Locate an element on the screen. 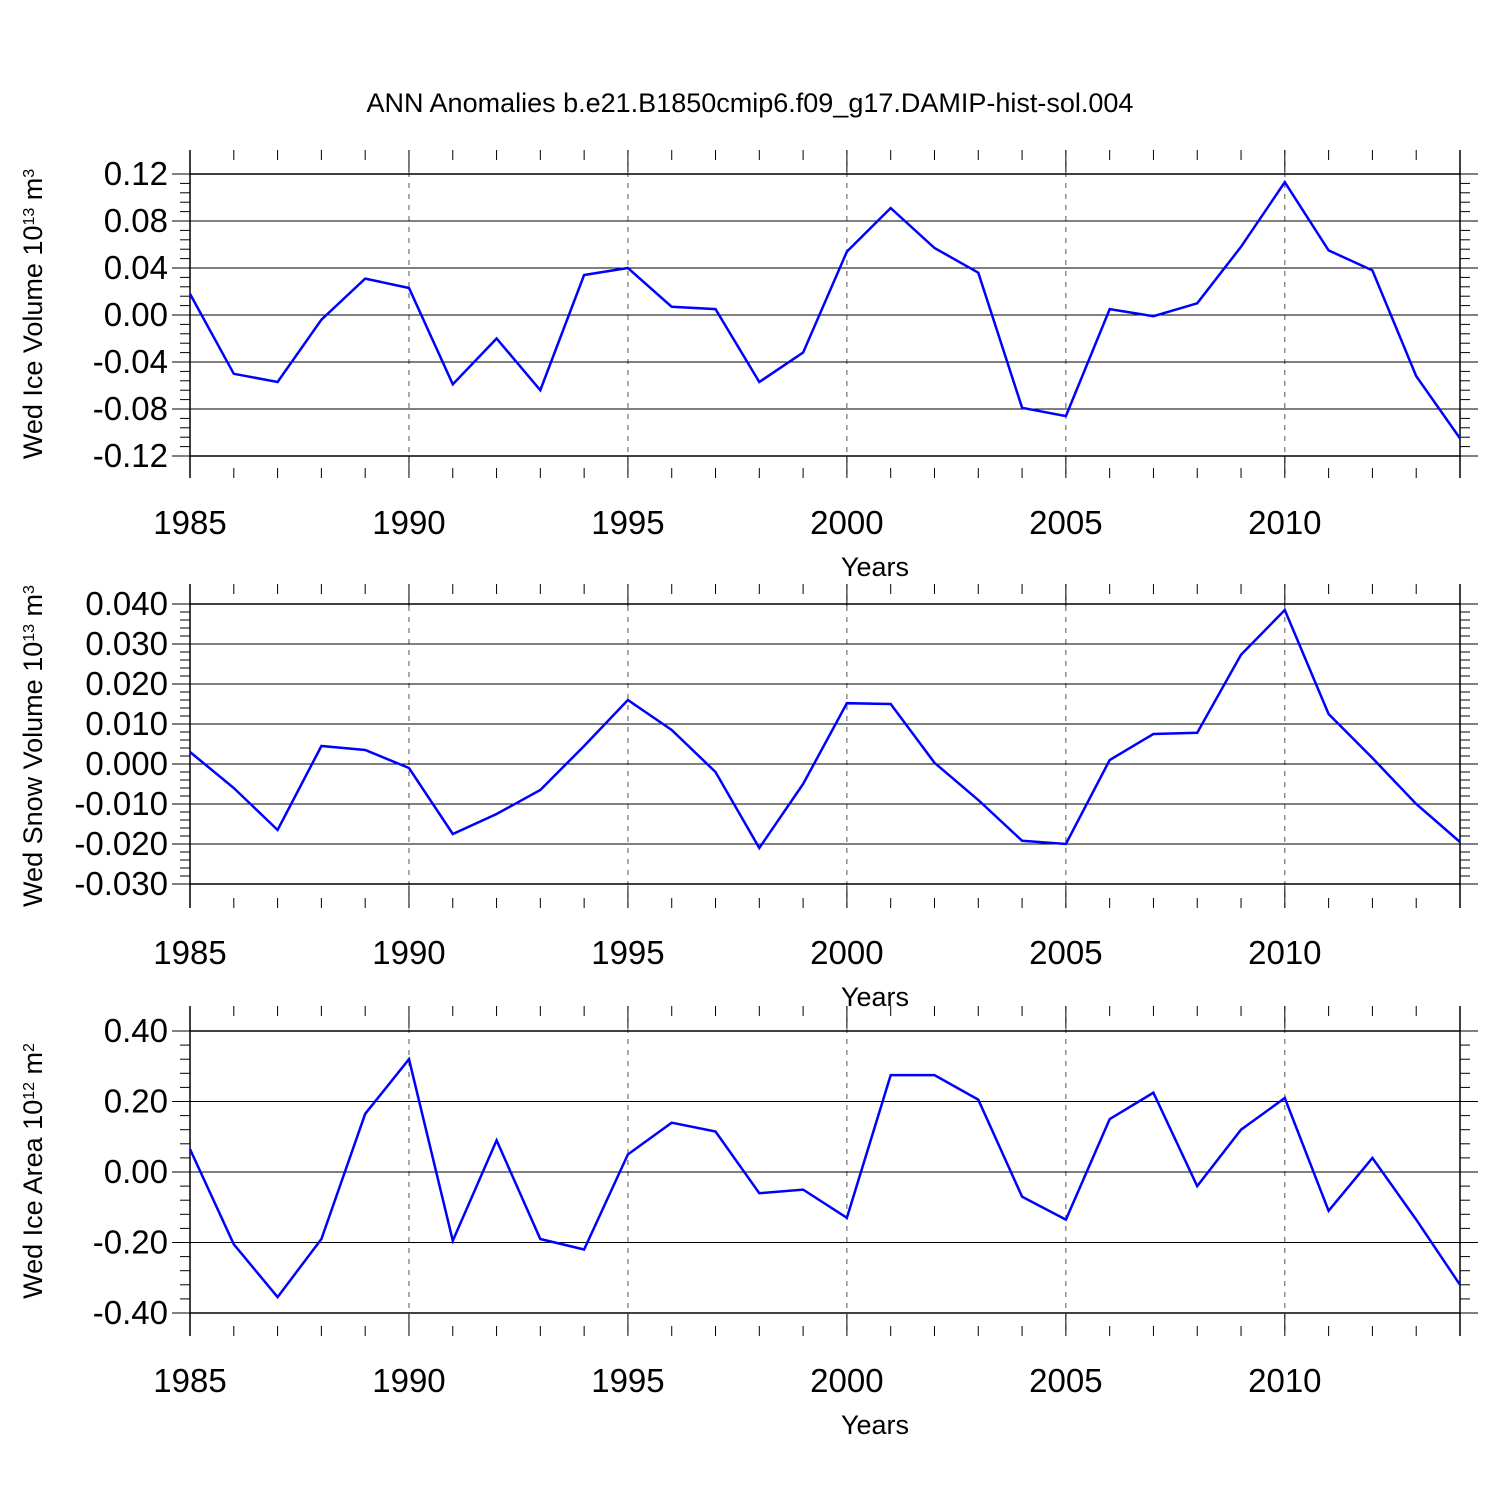 This screenshot has width=1500, height=1500. y-tick-label: 0.40 is located at coordinates (136, 1030).